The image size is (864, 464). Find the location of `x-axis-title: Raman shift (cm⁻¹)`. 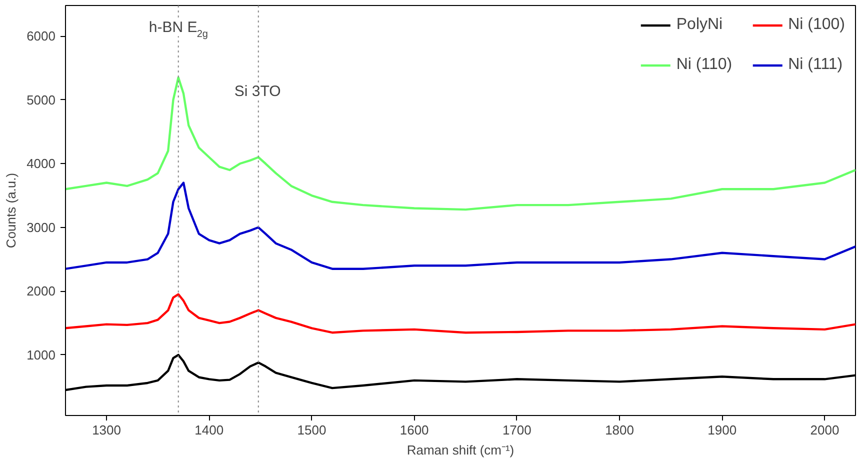

x-axis-title: Raman shift (cm⁻¹) is located at coordinates (460, 450).